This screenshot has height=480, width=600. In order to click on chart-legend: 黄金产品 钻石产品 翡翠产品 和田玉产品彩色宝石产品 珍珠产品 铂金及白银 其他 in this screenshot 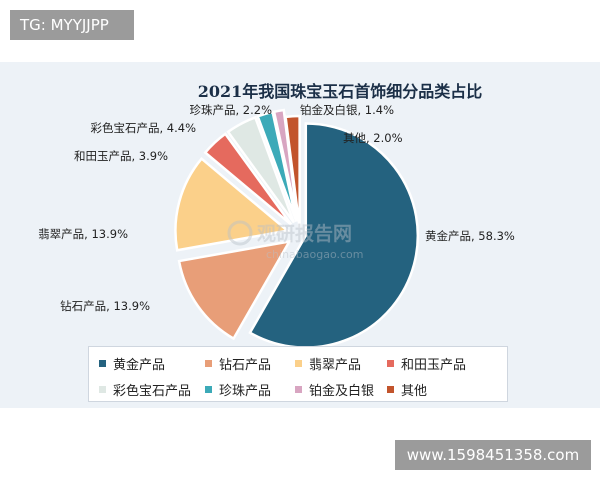, I will do `click(298, 374)`.